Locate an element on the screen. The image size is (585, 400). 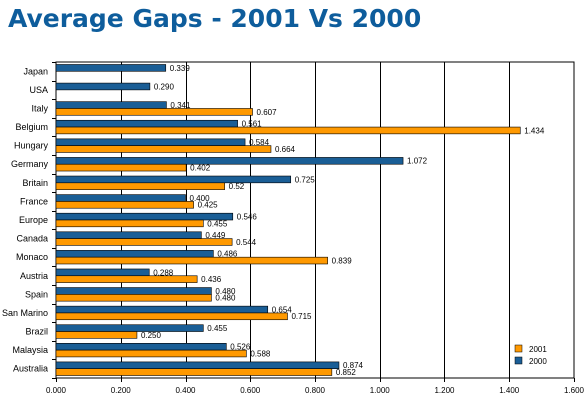
bar-value-label-2000: 0.480 is located at coordinates (225, 291).